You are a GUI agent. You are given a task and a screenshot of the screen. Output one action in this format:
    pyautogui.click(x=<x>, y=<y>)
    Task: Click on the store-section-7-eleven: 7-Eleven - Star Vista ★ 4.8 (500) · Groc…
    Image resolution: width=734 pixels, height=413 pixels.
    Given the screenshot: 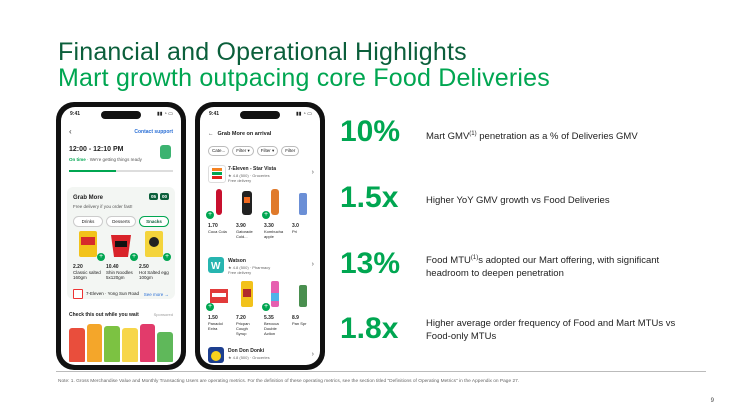 What is the action you would take?
    pyautogui.click(x=260, y=205)
    